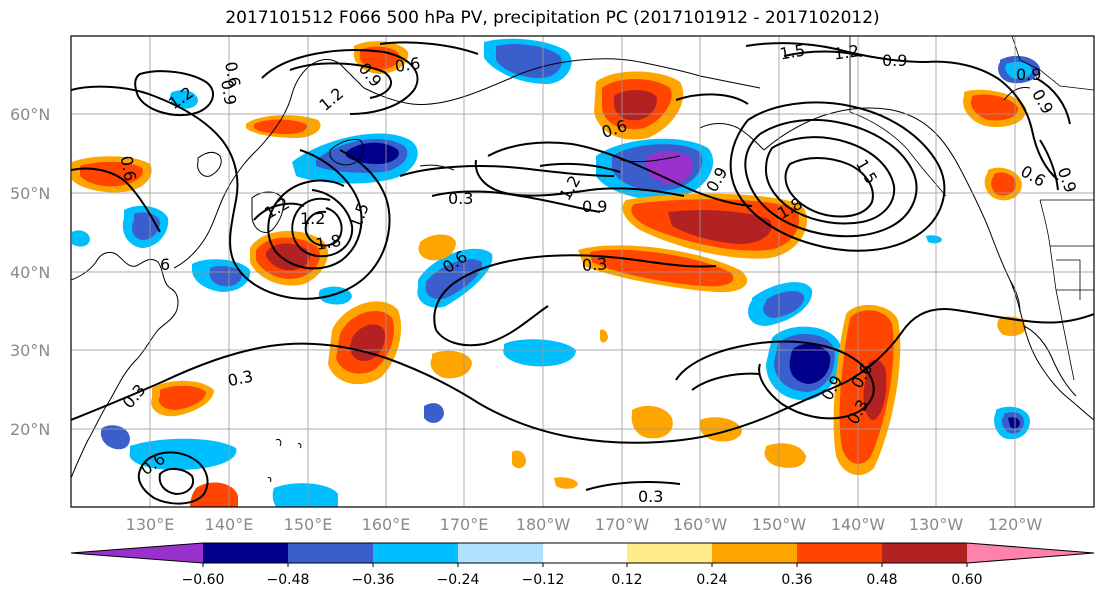 The height and width of the screenshot is (601, 1105). I want to click on colorbar-tick-label: 0.48, so click(881, 580).